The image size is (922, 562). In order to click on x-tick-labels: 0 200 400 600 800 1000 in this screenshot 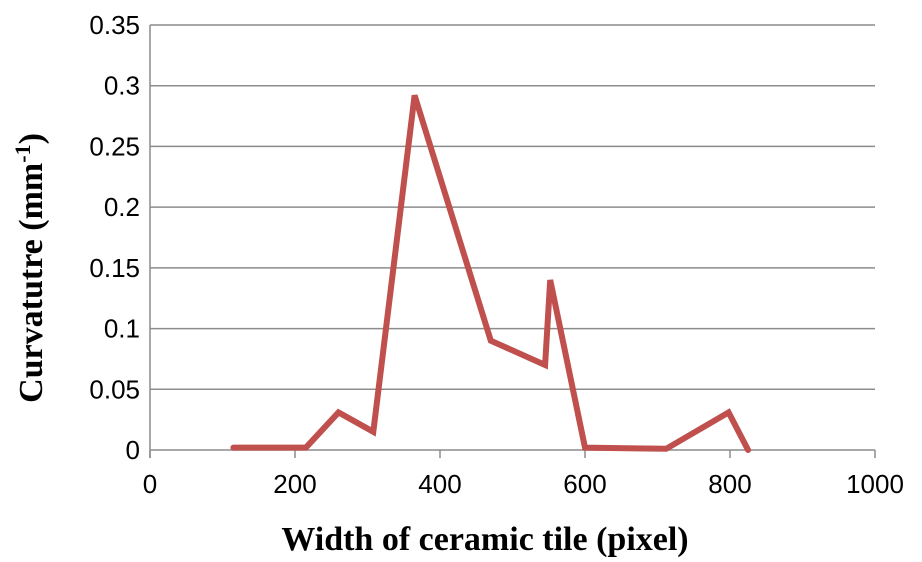, I will do `click(523, 484)`.